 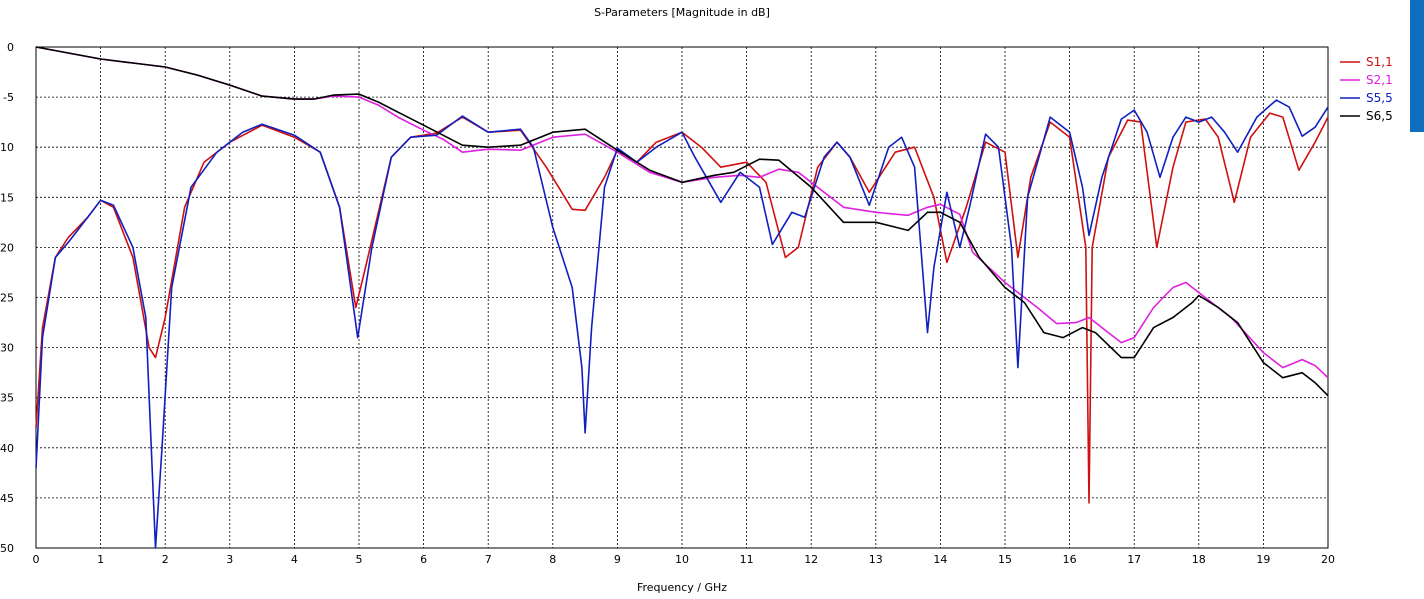 What do you see at coordinates (552, 559) in the screenshot?
I see `x-tick-label: 8` at bounding box center [552, 559].